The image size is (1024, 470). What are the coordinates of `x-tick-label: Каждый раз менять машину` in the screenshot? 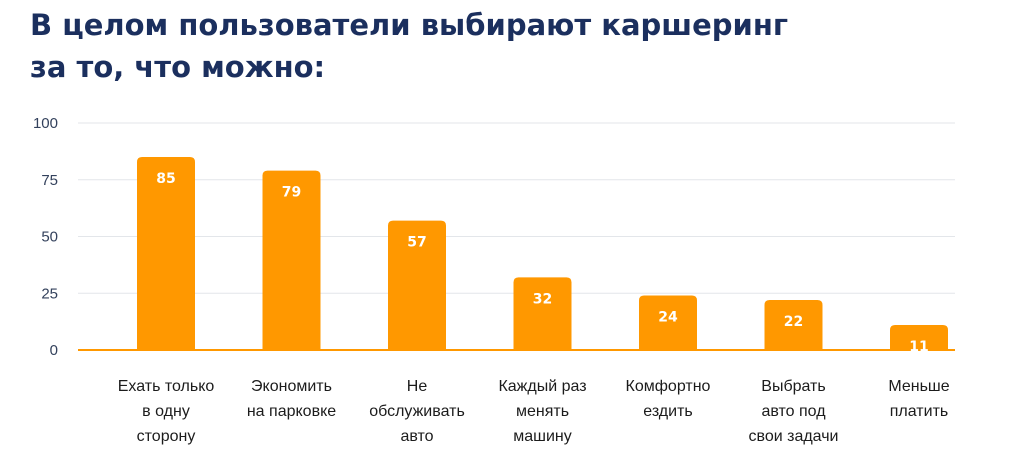 It's located at (542, 411).